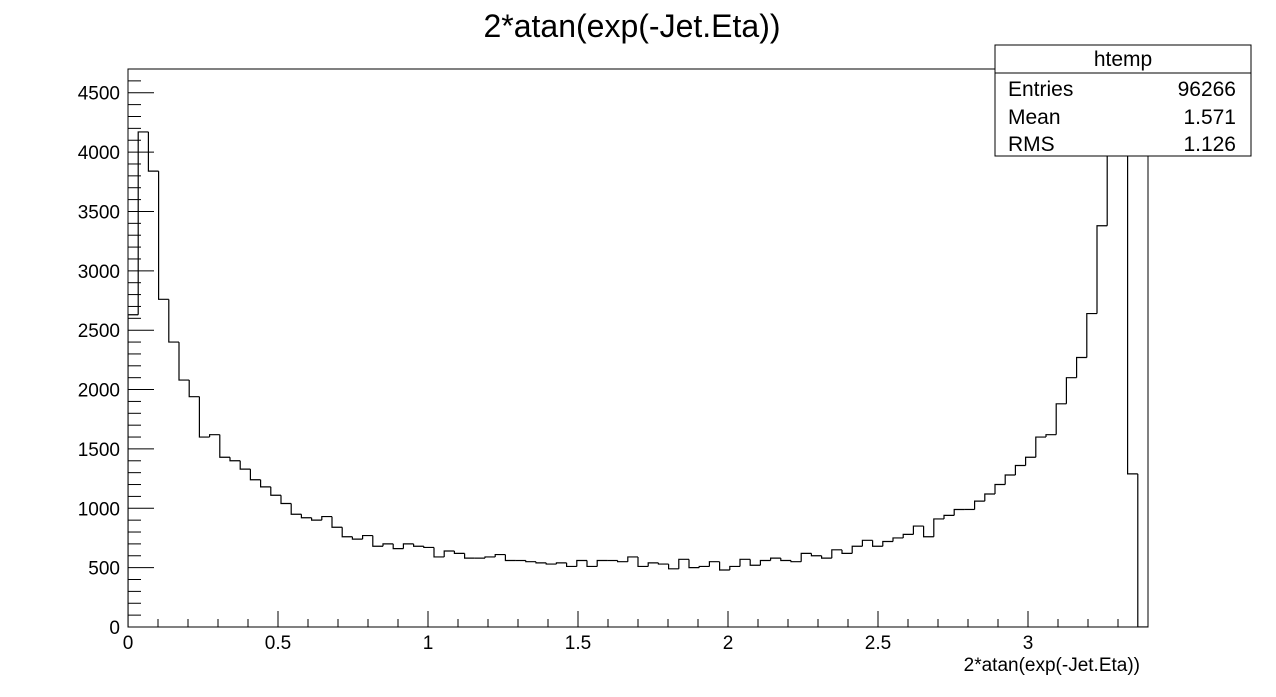 The image size is (1276, 697). Describe the element at coordinates (128, 643) in the screenshot. I see `x-tick-label: 0` at that location.